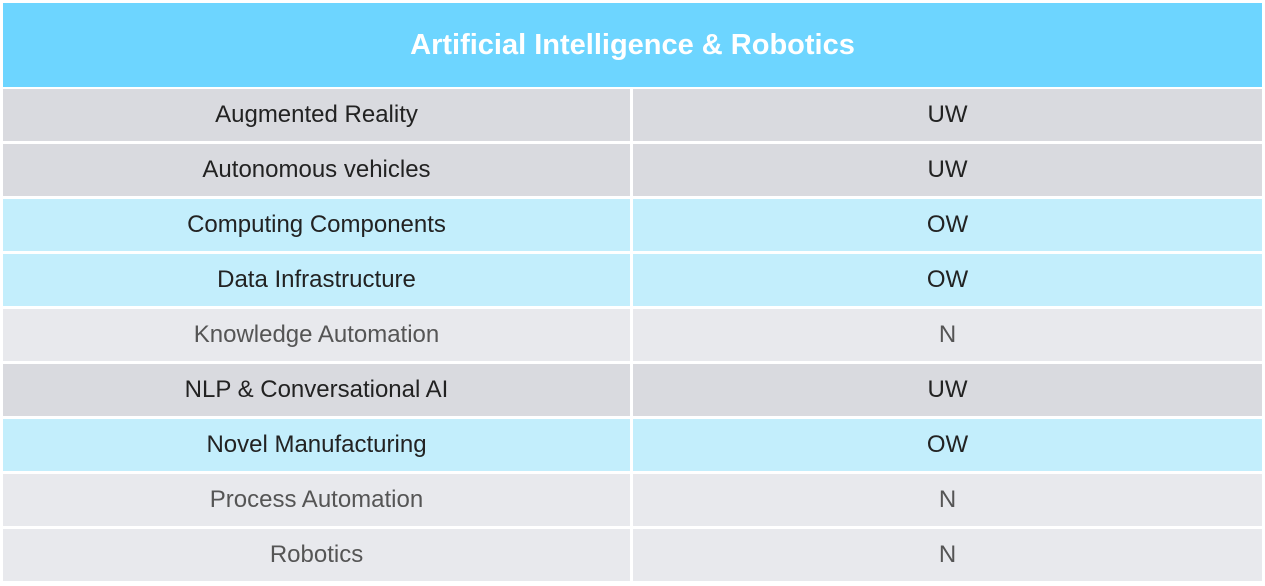 This screenshot has height=586, width=1265. What do you see at coordinates (632, 335) in the screenshot?
I see `table-row: Knowledge Automation N` at bounding box center [632, 335].